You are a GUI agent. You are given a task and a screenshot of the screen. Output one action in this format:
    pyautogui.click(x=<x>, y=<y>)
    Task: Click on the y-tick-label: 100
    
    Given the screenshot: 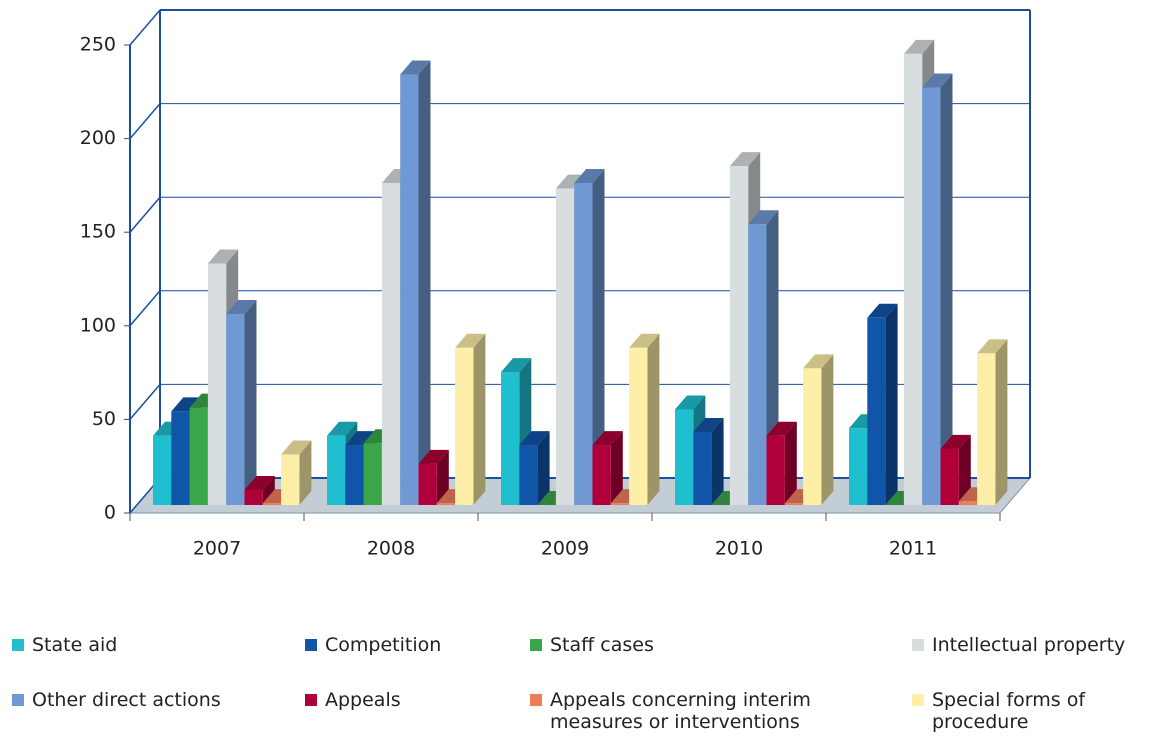 What is the action you would take?
    pyautogui.click(x=98, y=325)
    